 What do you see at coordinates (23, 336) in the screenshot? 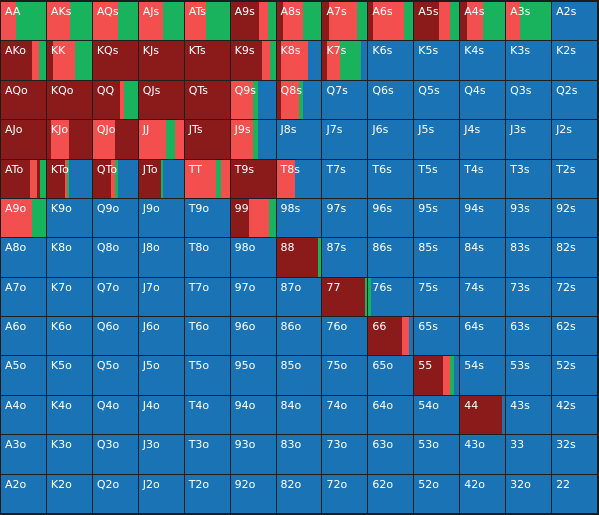
I see `hand-cell: A6o` at bounding box center [23, 336].